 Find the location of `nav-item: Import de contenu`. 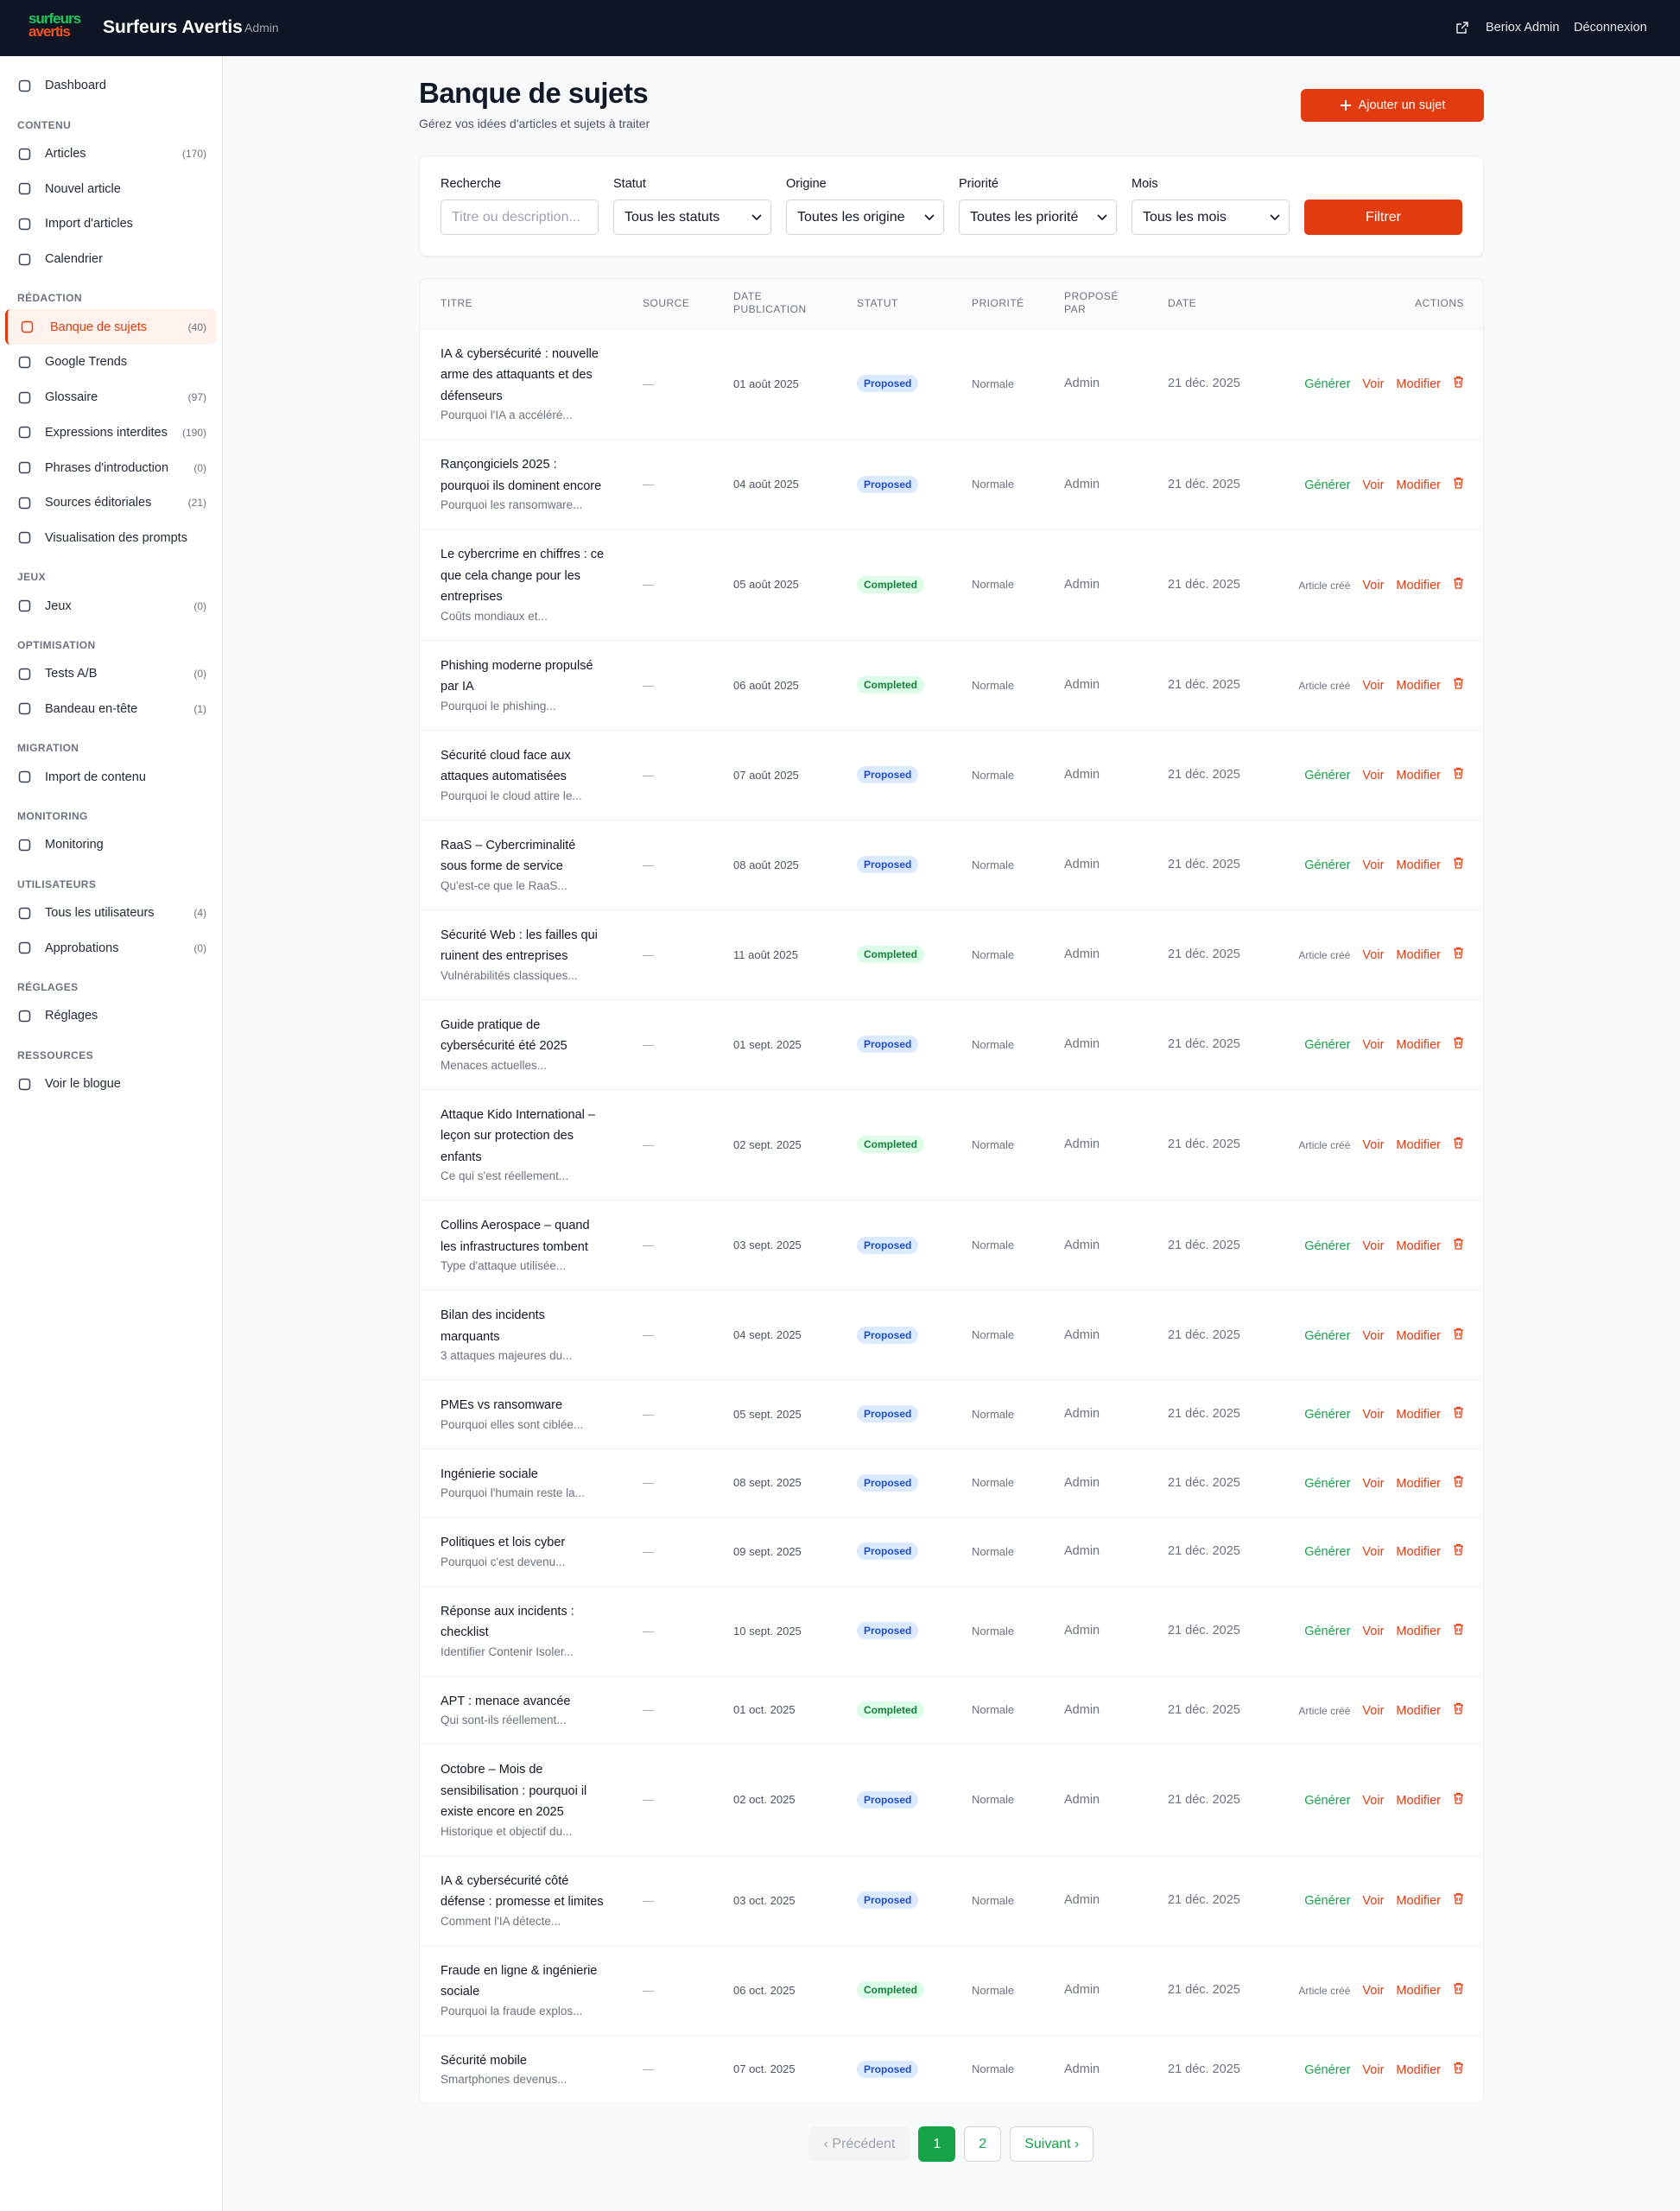

nav-item: Import de contenu is located at coordinates (111, 777).